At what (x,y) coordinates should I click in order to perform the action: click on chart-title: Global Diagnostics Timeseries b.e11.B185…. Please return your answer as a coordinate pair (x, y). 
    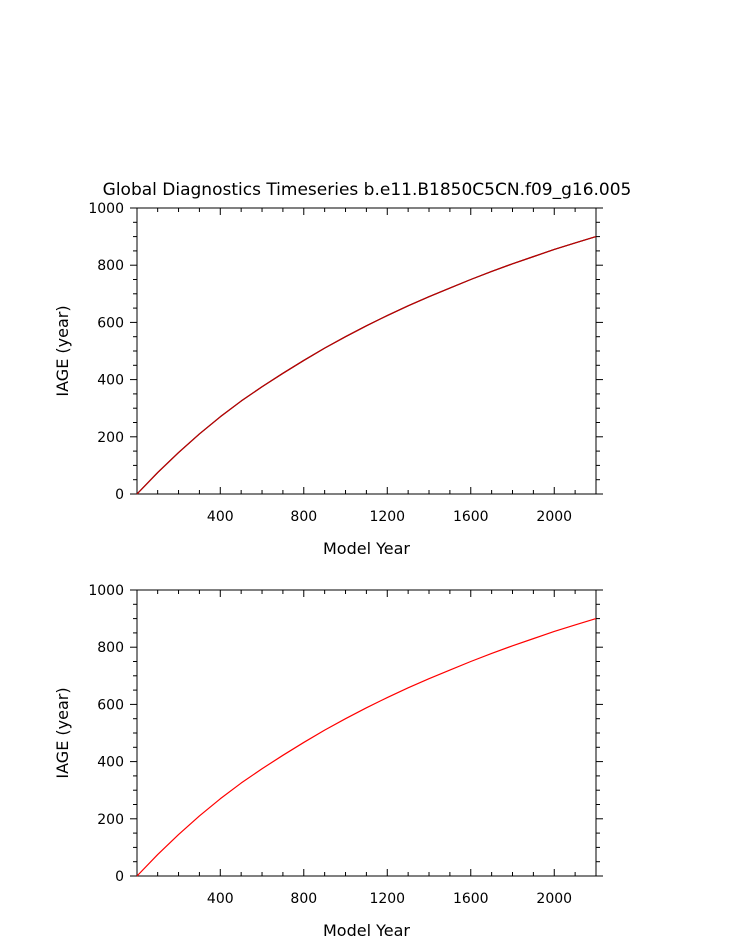
    Looking at the image, I should click on (367, 190).